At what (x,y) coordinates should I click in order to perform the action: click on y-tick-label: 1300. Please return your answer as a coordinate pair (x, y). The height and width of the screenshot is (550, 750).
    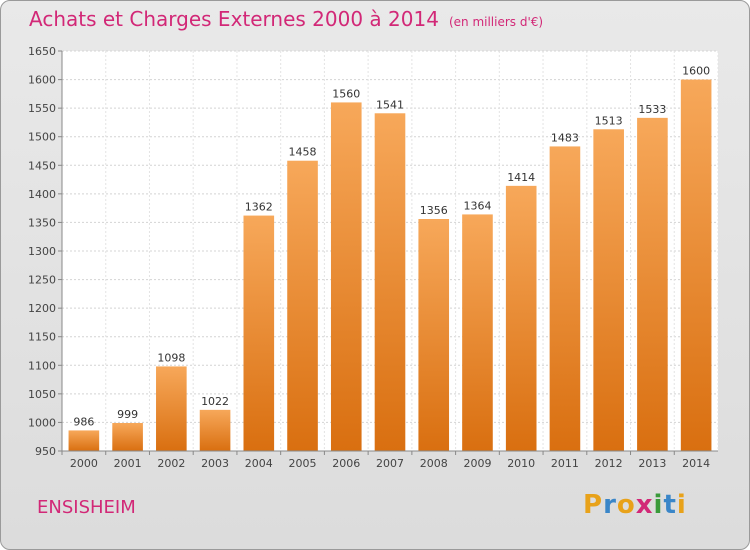
    Looking at the image, I should click on (42, 251).